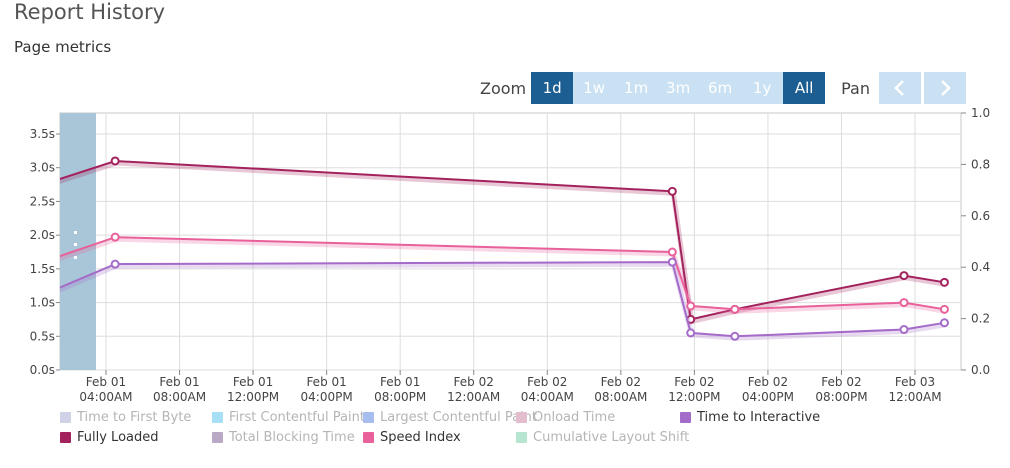 The width and height of the screenshot is (1010, 468). I want to click on legend-label: Fully Loaded, so click(118, 437).